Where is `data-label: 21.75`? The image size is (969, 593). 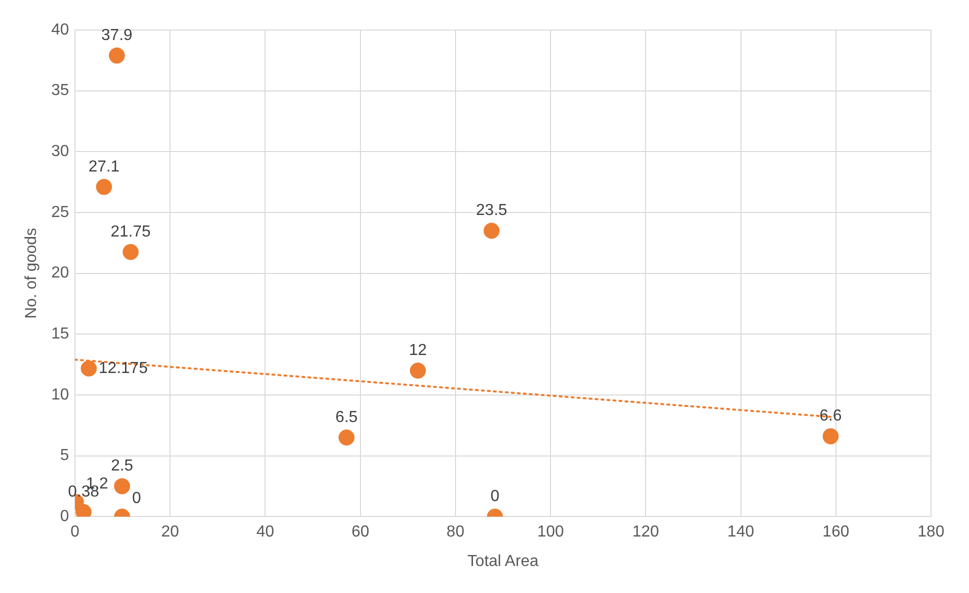 data-label: 21.75 is located at coordinates (130, 231).